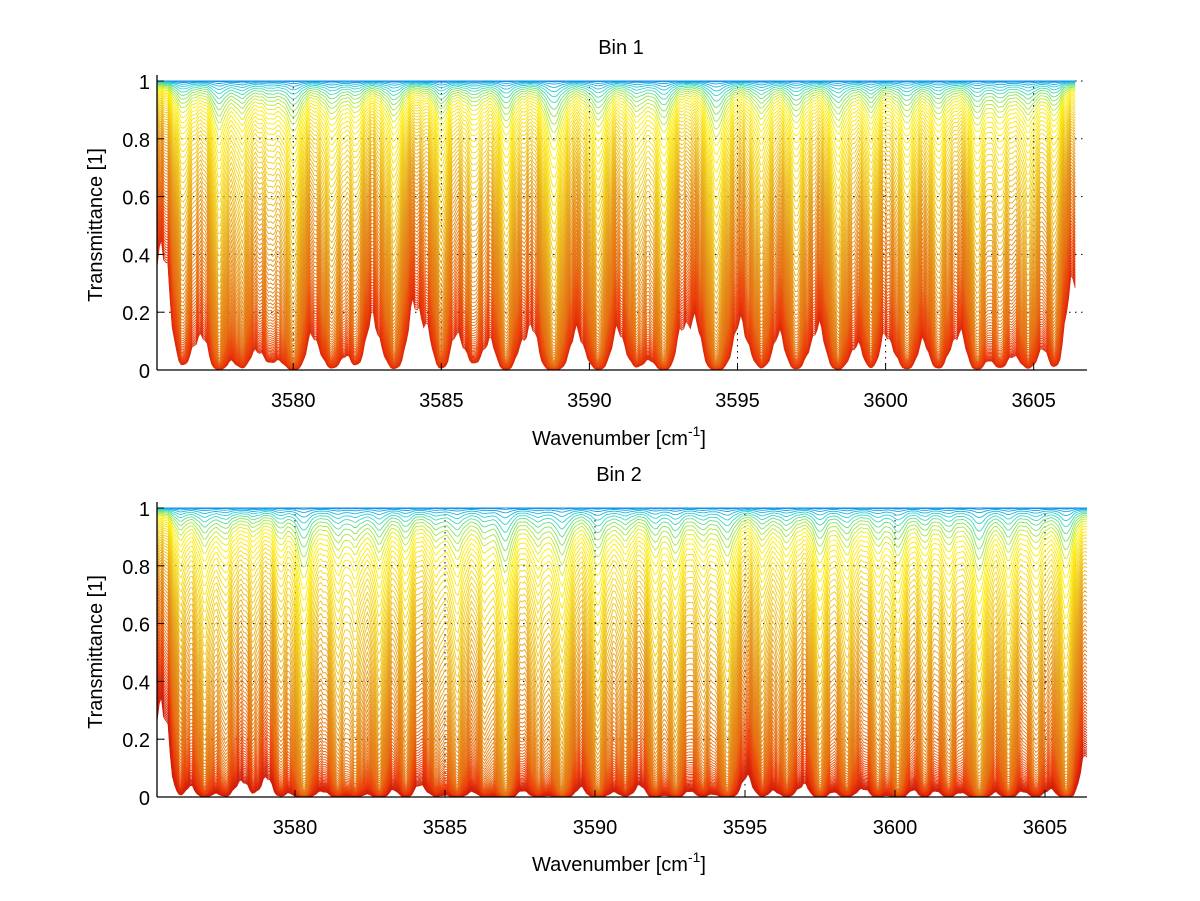 Image resolution: width=1200 pixels, height=901 pixels. What do you see at coordinates (136, 227) in the screenshot?
I see `y-tick-labels: 0 0.2 0.4 0.6 0.8 1` at bounding box center [136, 227].